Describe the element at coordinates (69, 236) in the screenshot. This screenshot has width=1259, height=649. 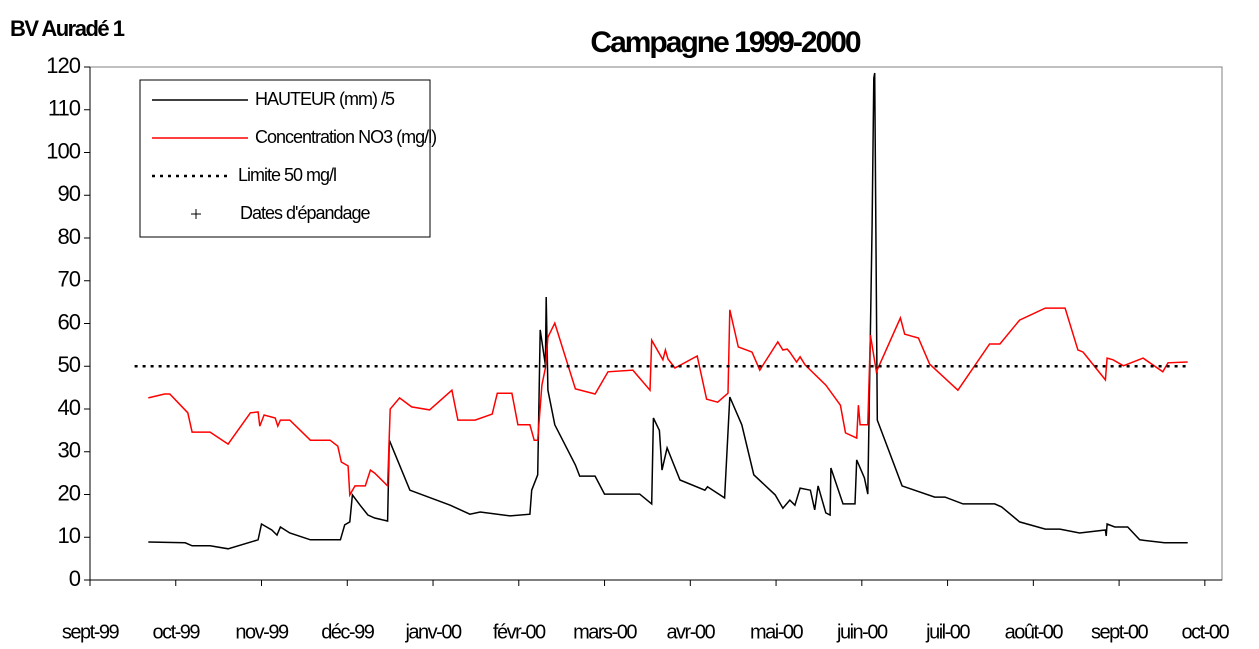
I see `y-tick-label: 80` at that location.